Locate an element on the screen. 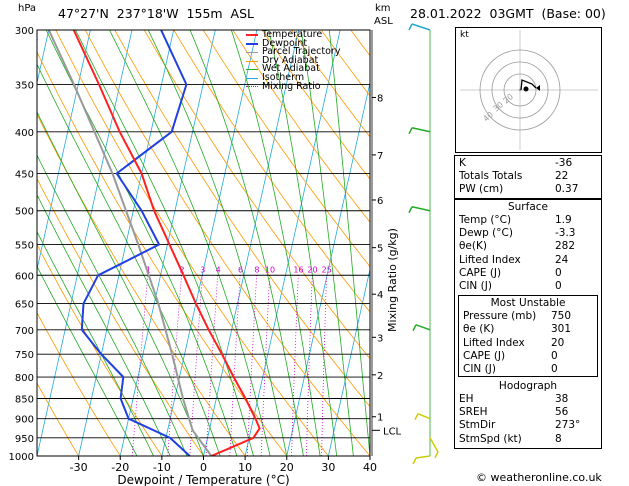  index-row: Totals Totals 22 is located at coordinates (528, 176).